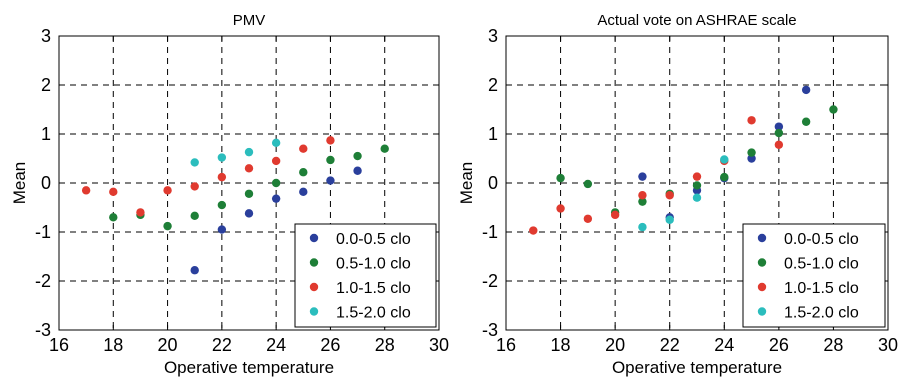  Describe the element at coordinates (490, 232) in the screenshot. I see `y-tick-label: -1` at that location.